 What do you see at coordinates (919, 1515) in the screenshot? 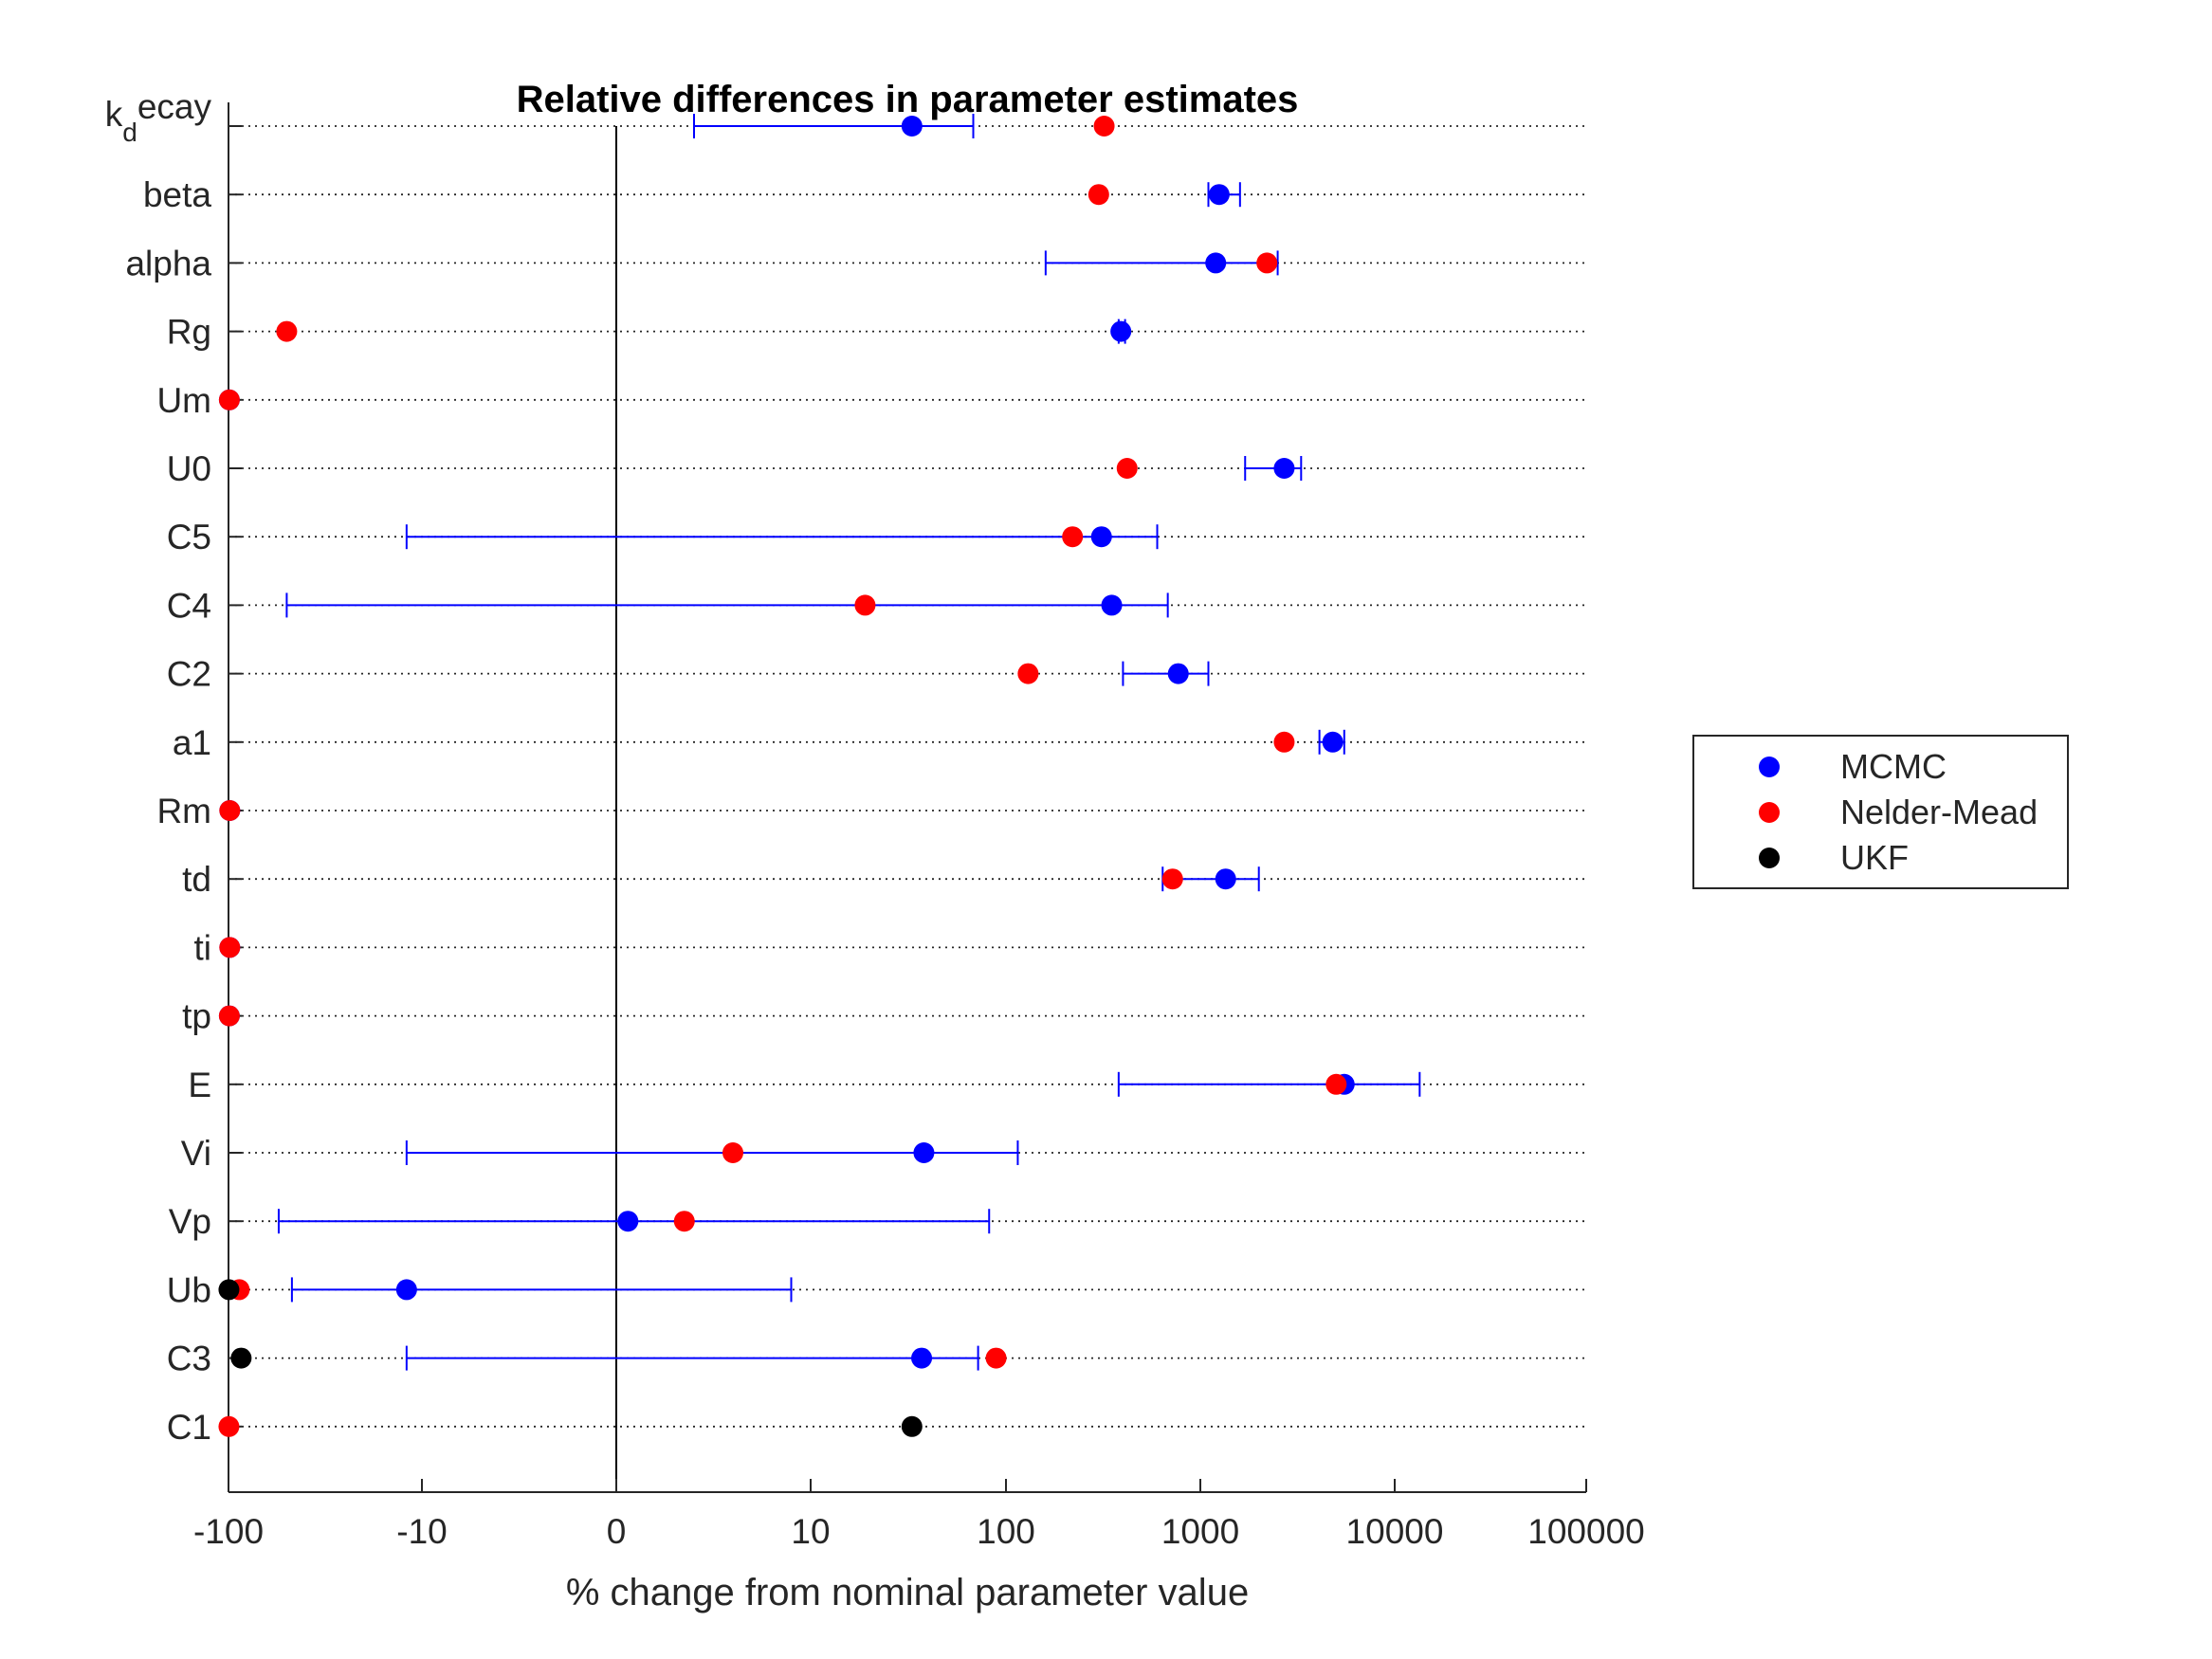
I see `x-tick-labels: -100 -10 0 10 100 1000 10000 100000` at bounding box center [919, 1515].